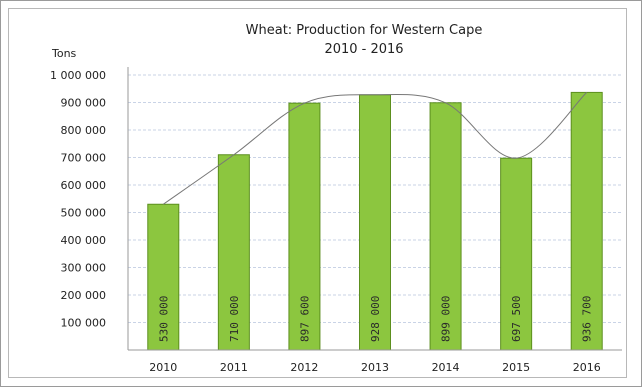 The image size is (642, 387). Describe the element at coordinates (375, 319) in the screenshot. I see `bar-value-label: 928 000` at that location.